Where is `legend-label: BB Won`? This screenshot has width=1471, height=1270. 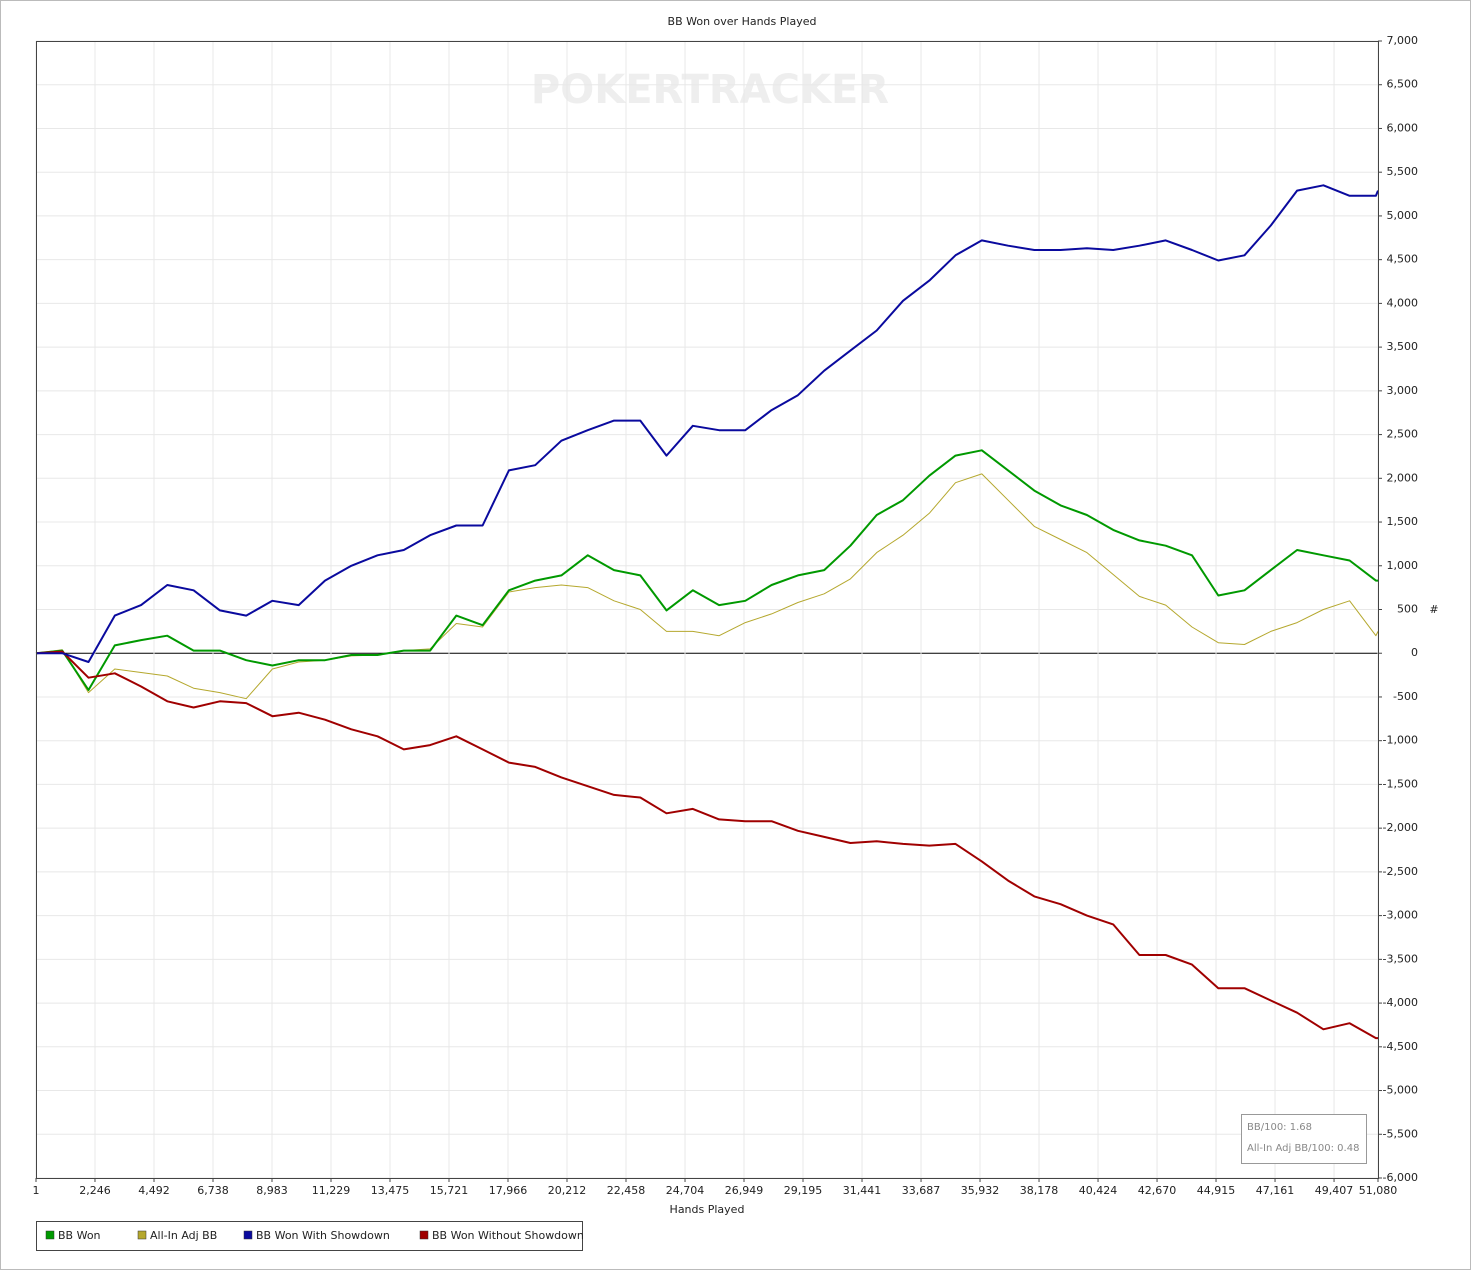
legend-label: BB Won is located at coordinates (79, 1235).